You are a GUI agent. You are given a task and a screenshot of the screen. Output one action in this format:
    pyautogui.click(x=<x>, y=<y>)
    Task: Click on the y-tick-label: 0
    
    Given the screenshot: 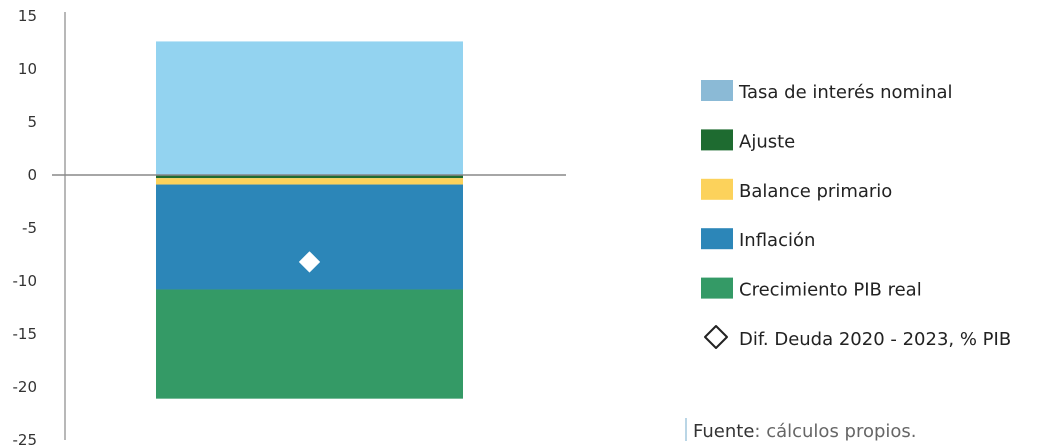 What is the action you would take?
    pyautogui.click(x=32, y=175)
    